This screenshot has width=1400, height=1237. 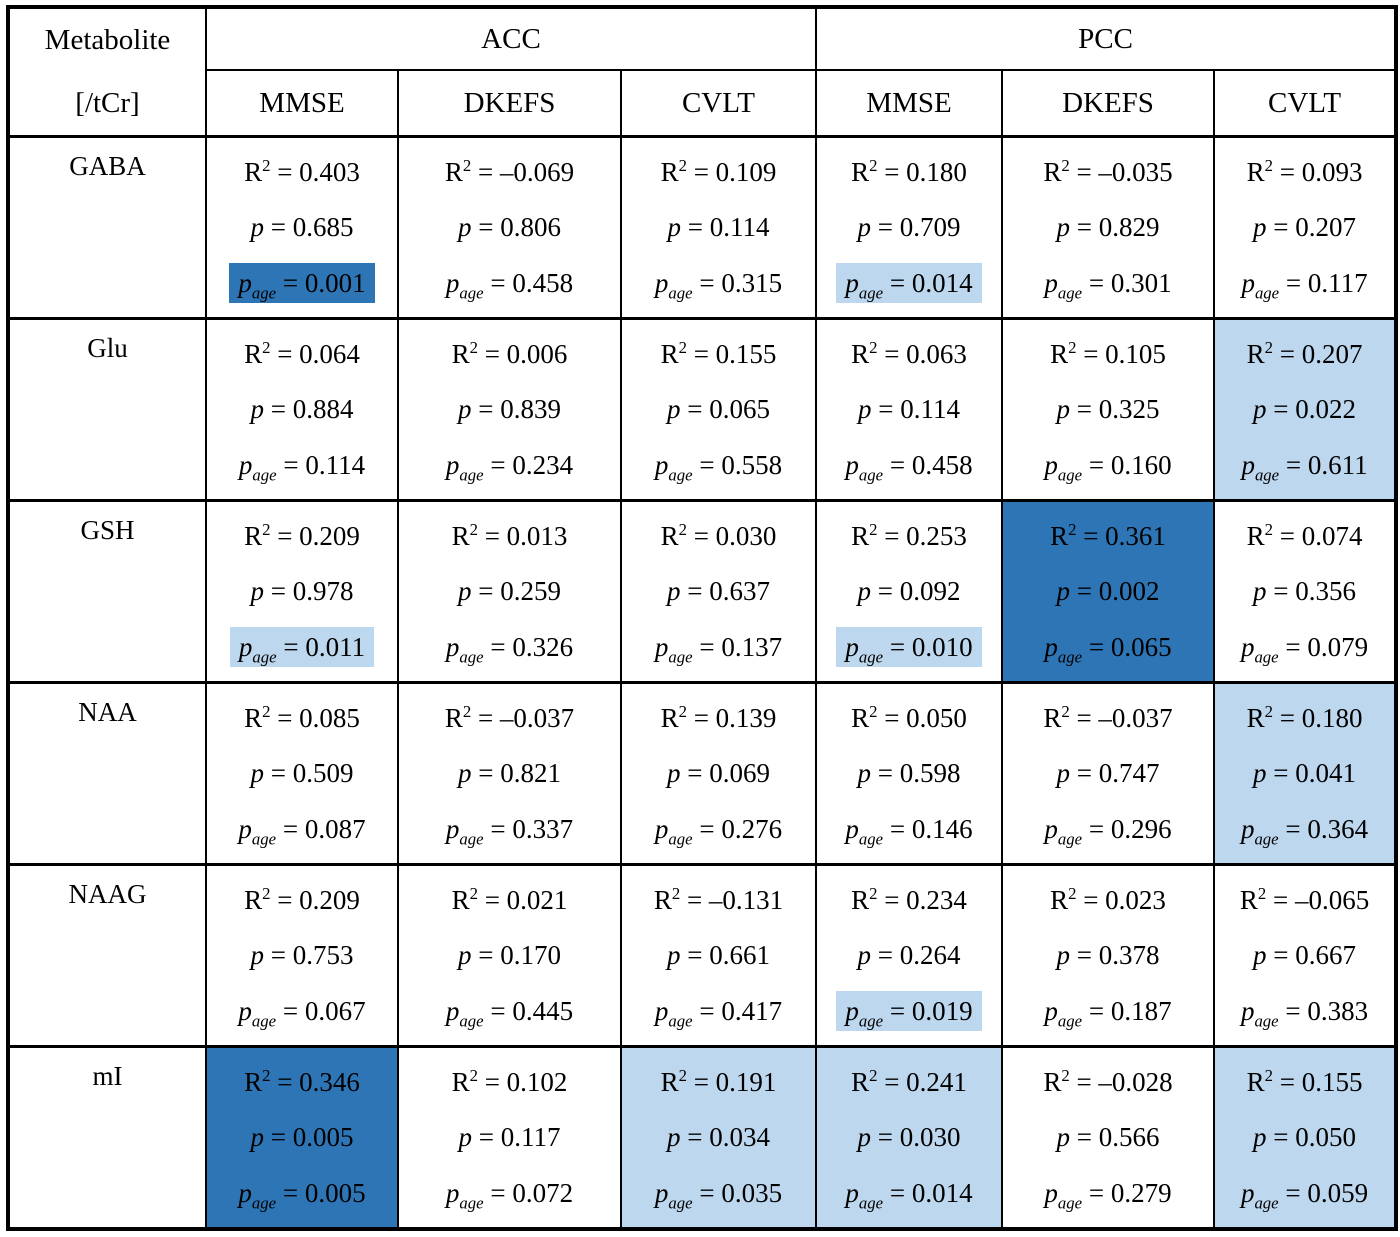 I want to click on metabolite-column-header: Metabolite [/tCr], so click(x=107, y=72).